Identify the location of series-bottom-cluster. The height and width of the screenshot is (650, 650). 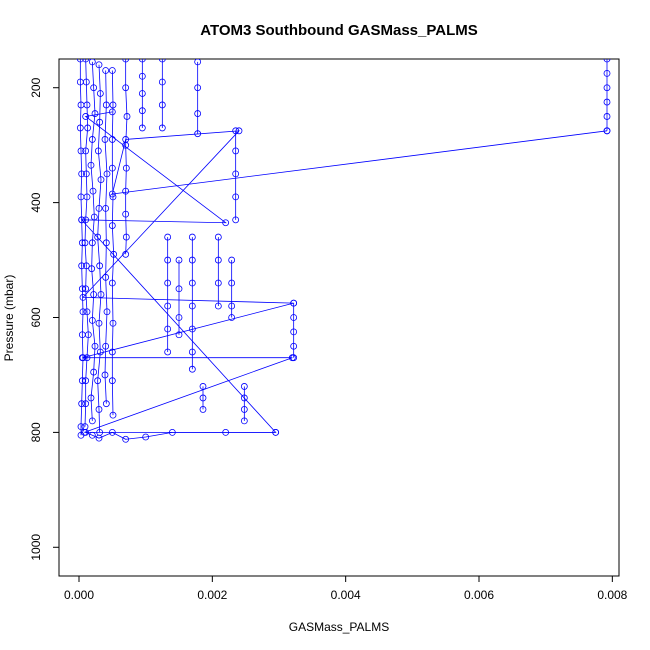
(181, 435).